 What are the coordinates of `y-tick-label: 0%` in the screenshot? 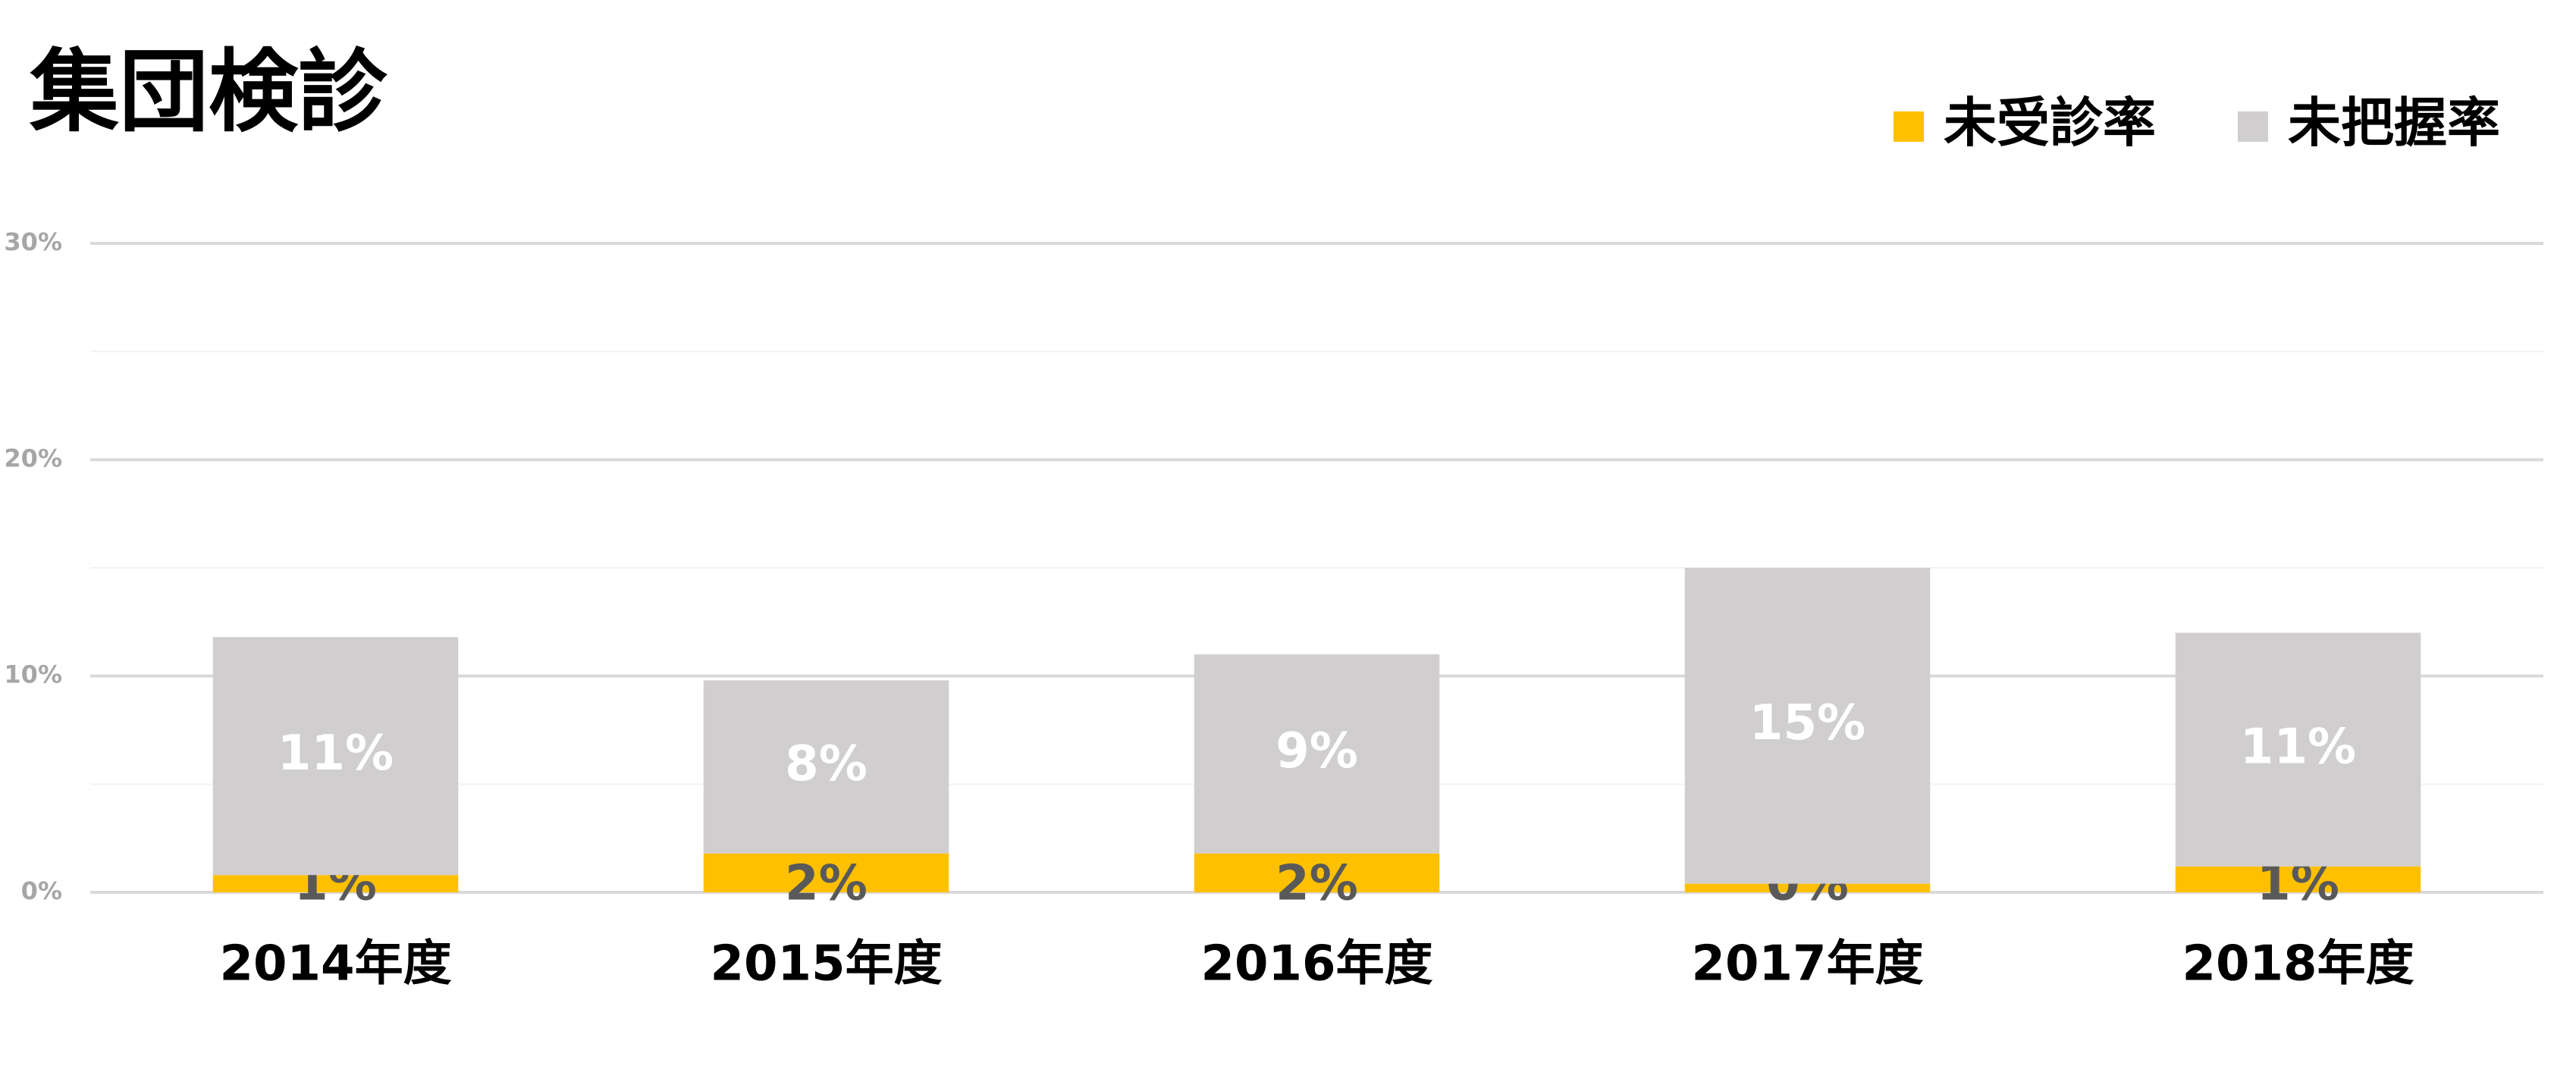 It's located at (41, 891).